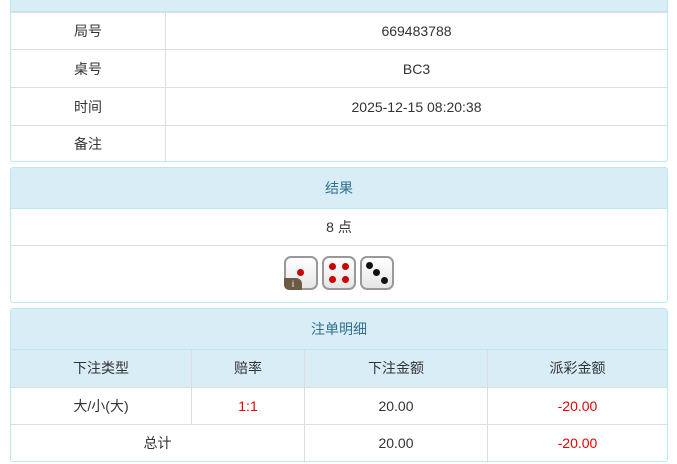 The image size is (677, 464). I want to click on total-amount: 20.00, so click(396, 442).